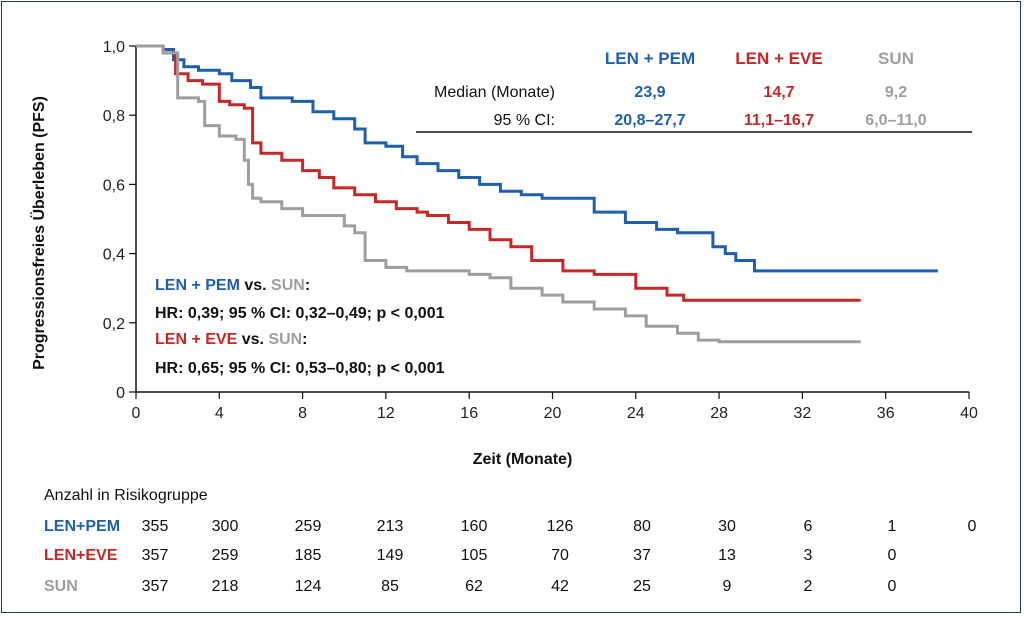 The width and height of the screenshot is (1024, 619). What do you see at coordinates (649, 120) in the screenshot?
I see `median-table-value: 20,8–27,7` at bounding box center [649, 120].